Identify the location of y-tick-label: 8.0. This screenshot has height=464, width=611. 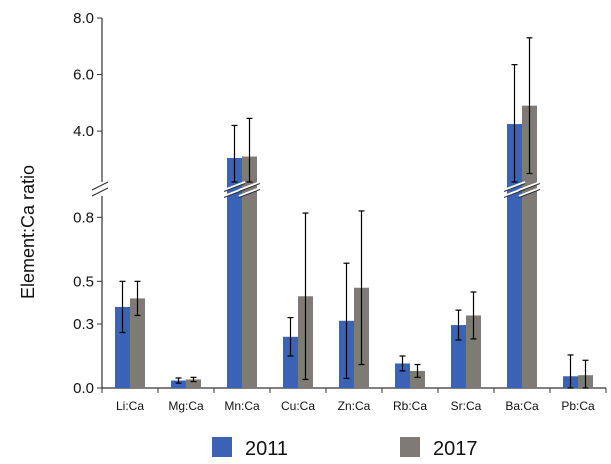
(83, 18).